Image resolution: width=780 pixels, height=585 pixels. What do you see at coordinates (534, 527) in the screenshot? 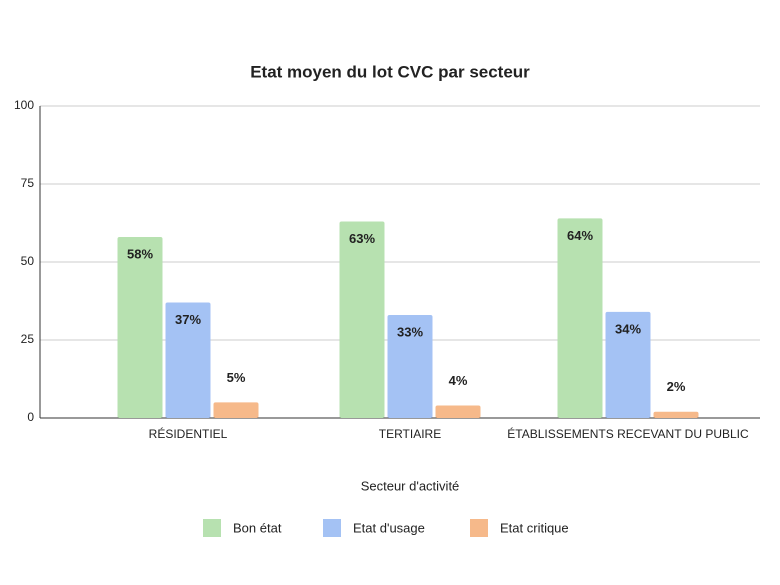
I see `legend-text: Etat critique` at bounding box center [534, 527].